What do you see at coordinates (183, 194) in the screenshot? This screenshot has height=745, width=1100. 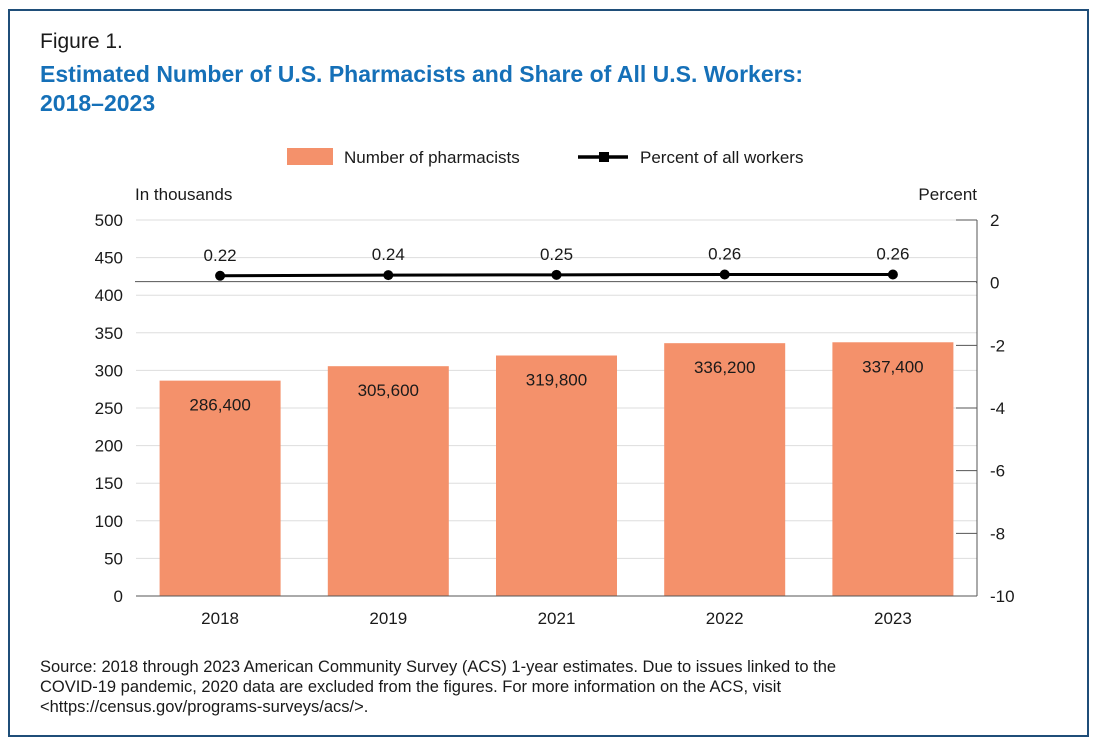 I see `left-axis-title: In thousands` at bounding box center [183, 194].